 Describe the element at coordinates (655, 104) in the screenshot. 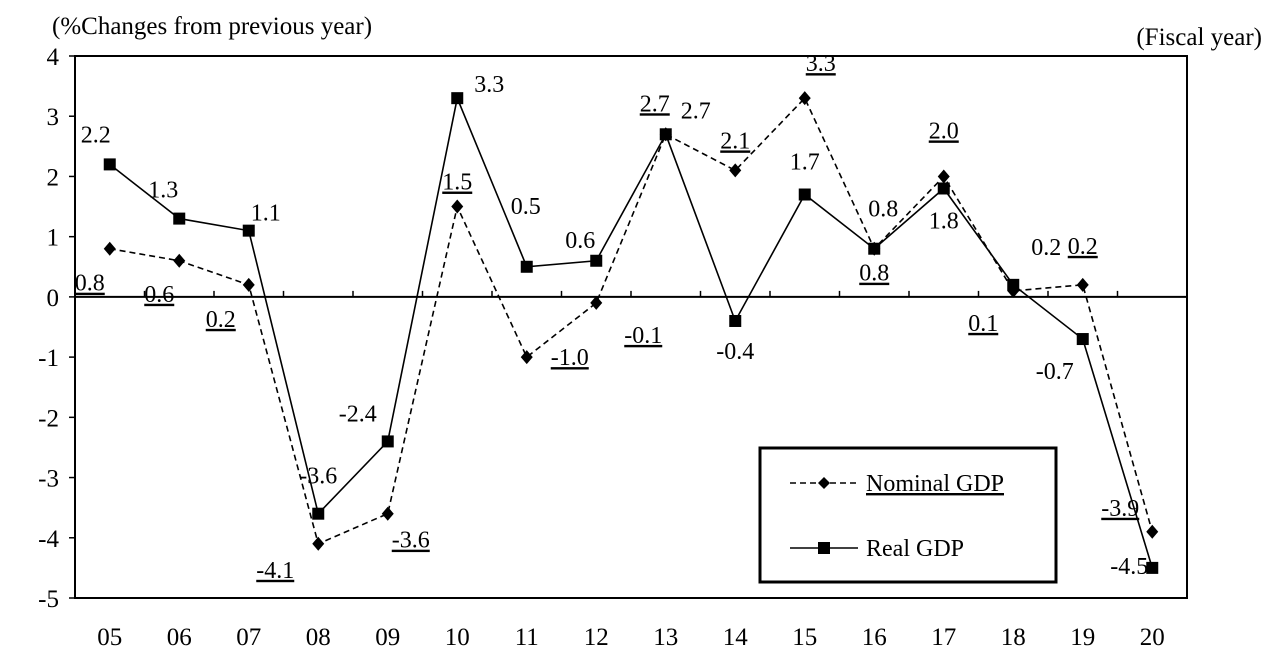

I see `nominal-data-label: 2.7` at that location.